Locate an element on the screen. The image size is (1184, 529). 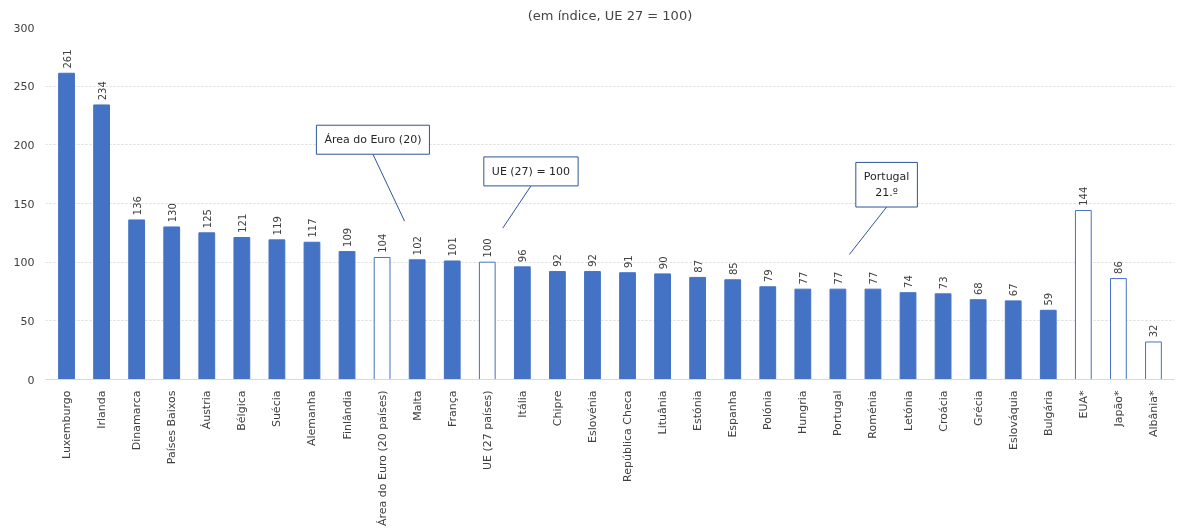
data-label: 109 is located at coordinates (348, 237).